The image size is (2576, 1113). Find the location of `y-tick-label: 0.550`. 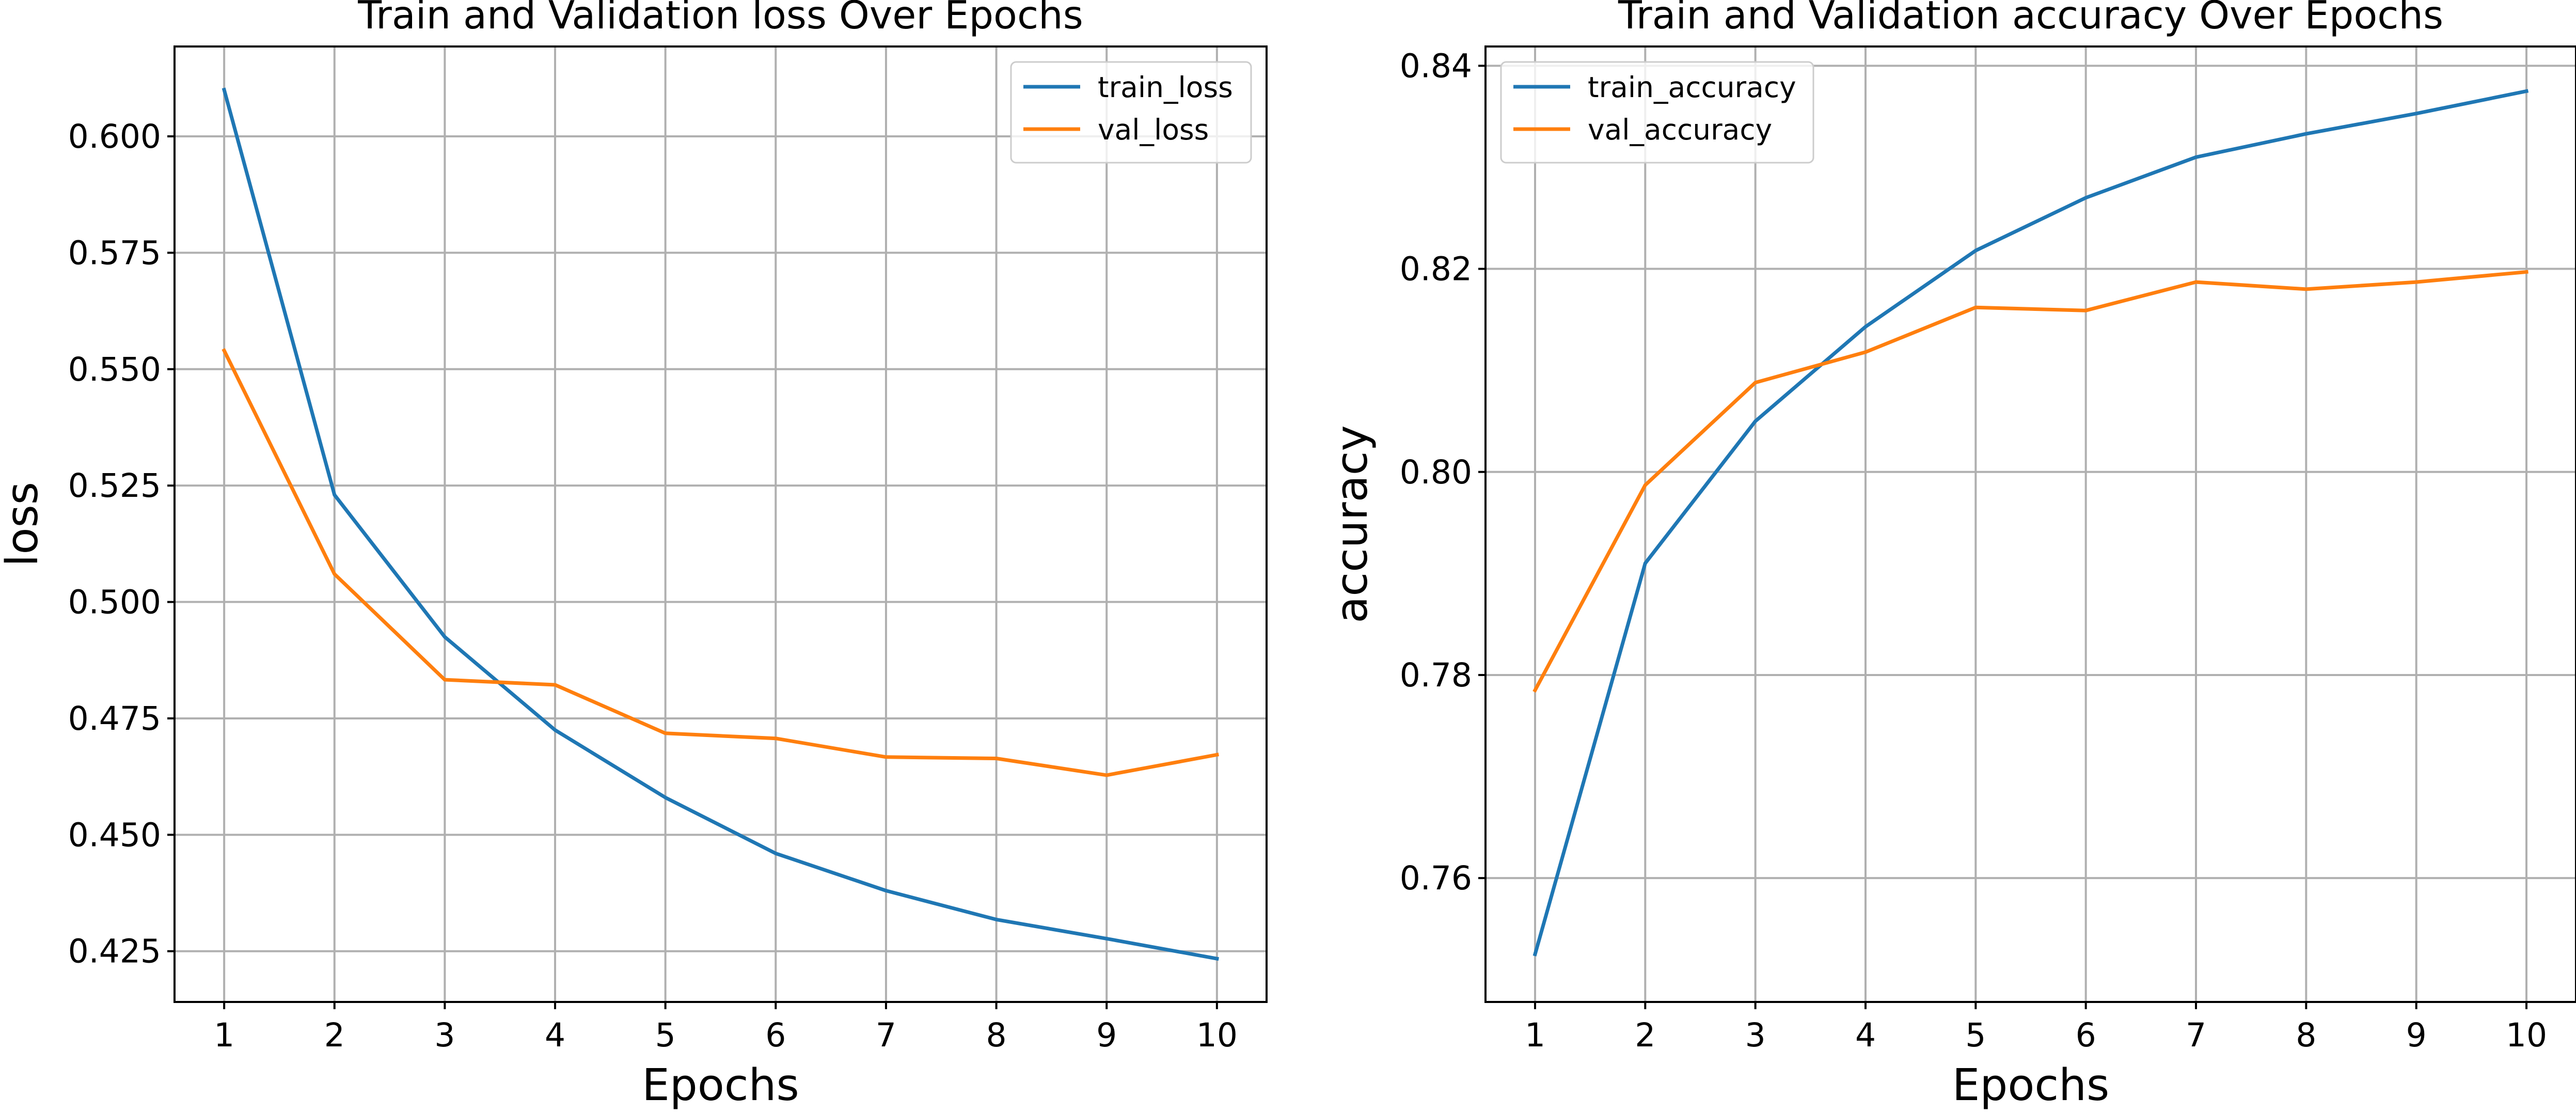

y-tick-label: 0.550 is located at coordinates (115, 370).